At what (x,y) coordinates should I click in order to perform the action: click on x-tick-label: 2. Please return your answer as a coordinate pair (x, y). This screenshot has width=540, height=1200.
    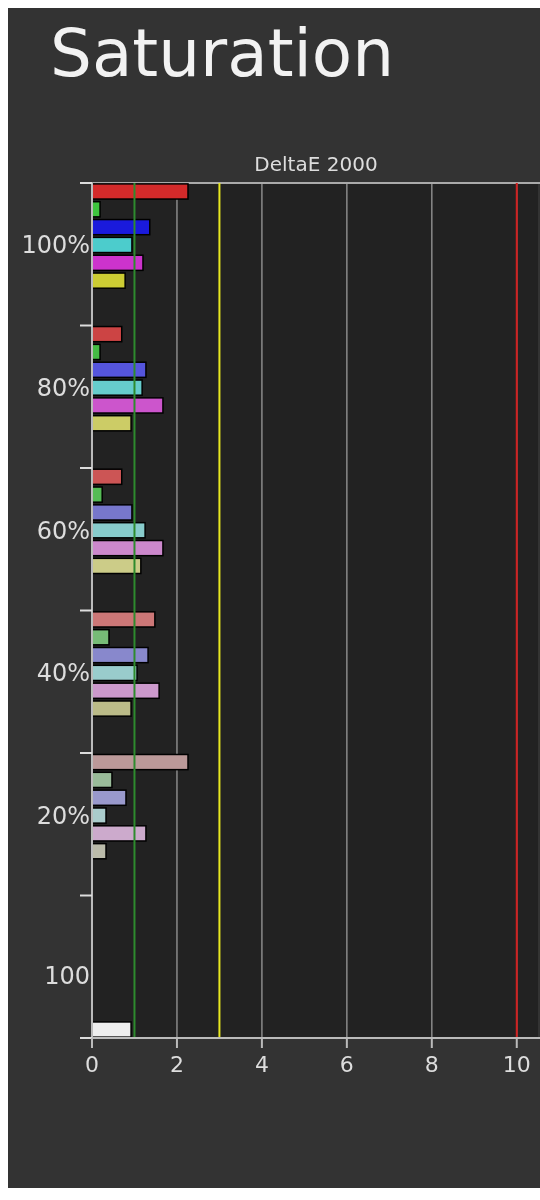
    Looking at the image, I should click on (176, 1064).